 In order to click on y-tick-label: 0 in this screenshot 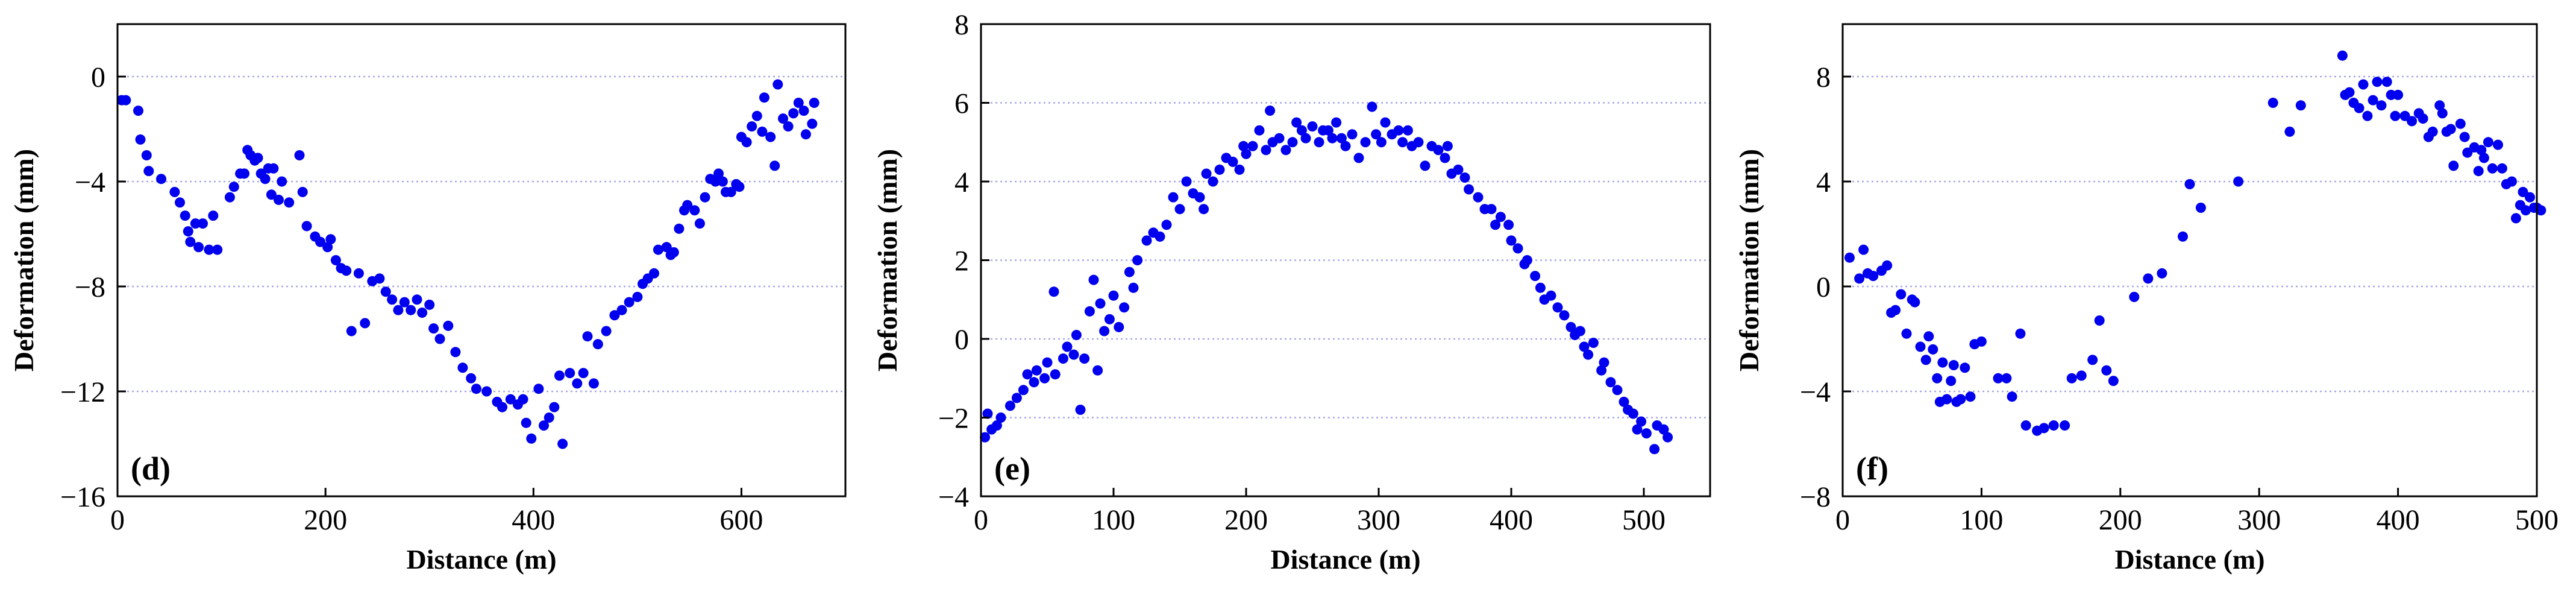, I will do `click(98, 77)`.